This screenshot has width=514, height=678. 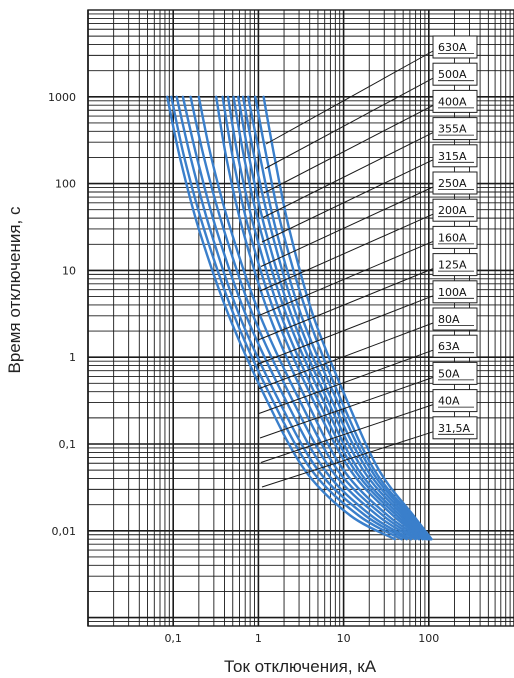 I want to click on y-tick-labels: 1000 100 10 1 0,1 0,01, so click(x=62, y=314).